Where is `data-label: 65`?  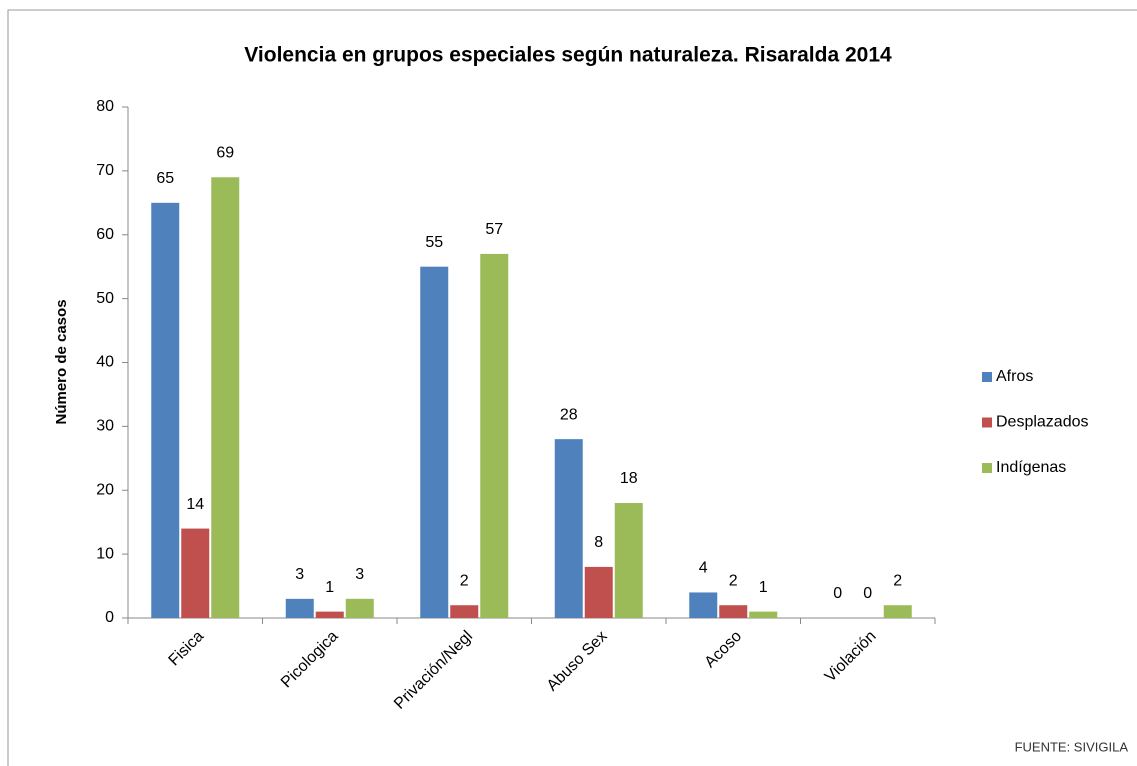
data-label: 65 is located at coordinates (165, 178).